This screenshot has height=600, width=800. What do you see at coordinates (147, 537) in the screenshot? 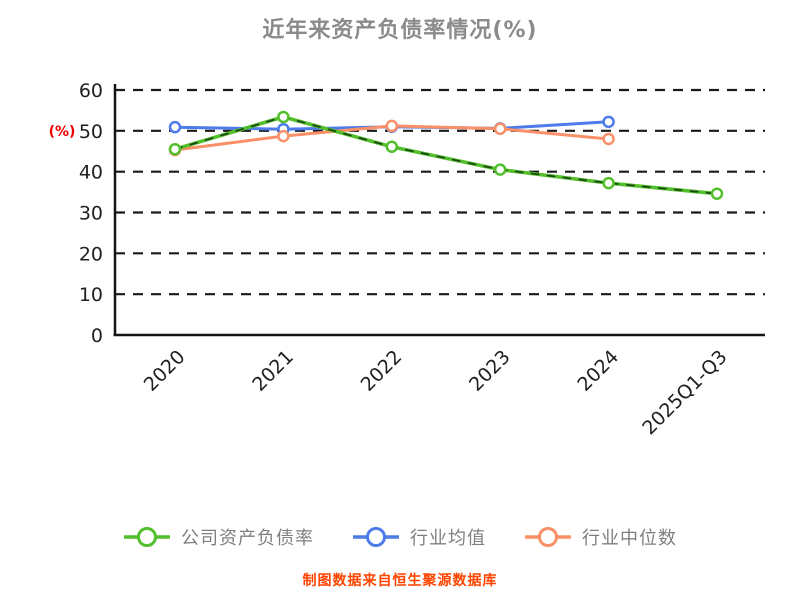
I see `legend-marker-company-icon` at bounding box center [147, 537].